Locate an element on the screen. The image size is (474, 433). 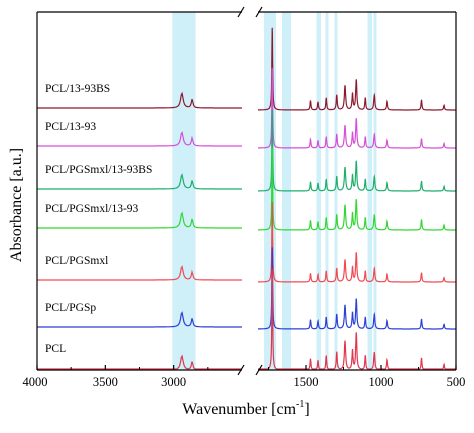
series-label-1: PCL/13-93BS is located at coordinates (77, 89).